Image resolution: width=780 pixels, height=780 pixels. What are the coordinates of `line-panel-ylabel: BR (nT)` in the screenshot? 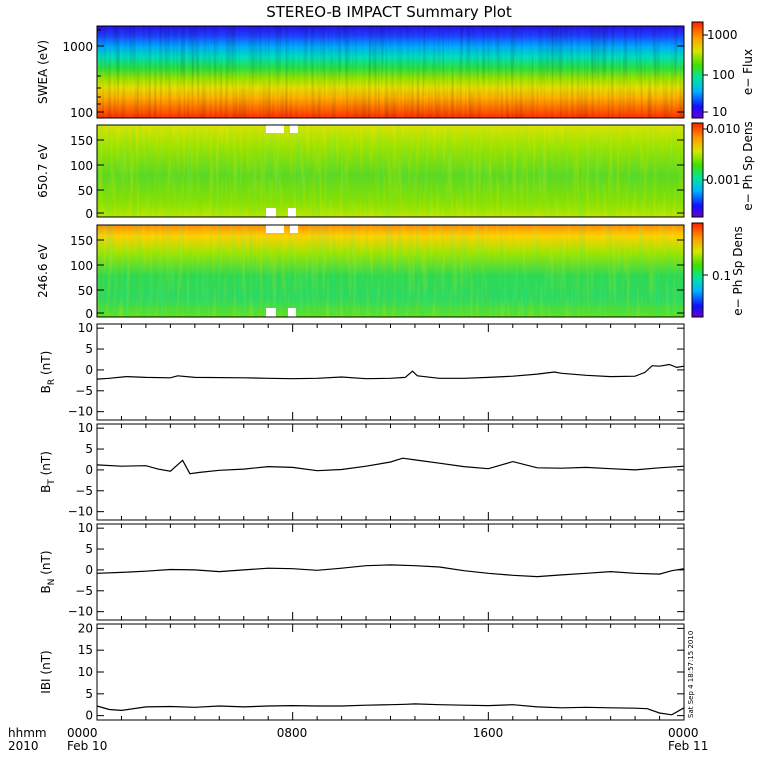 It's located at (48, 372).